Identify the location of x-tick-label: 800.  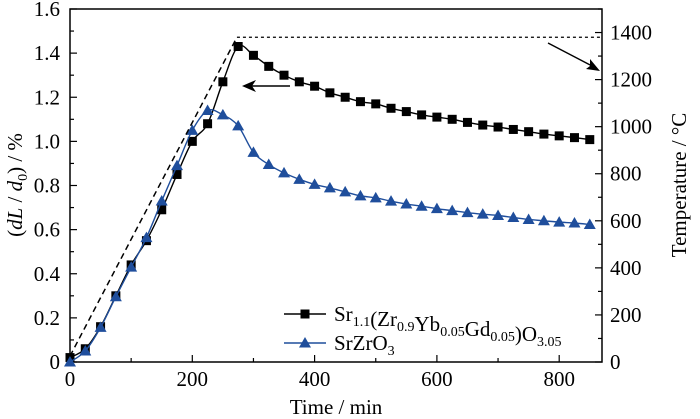
(559, 379).